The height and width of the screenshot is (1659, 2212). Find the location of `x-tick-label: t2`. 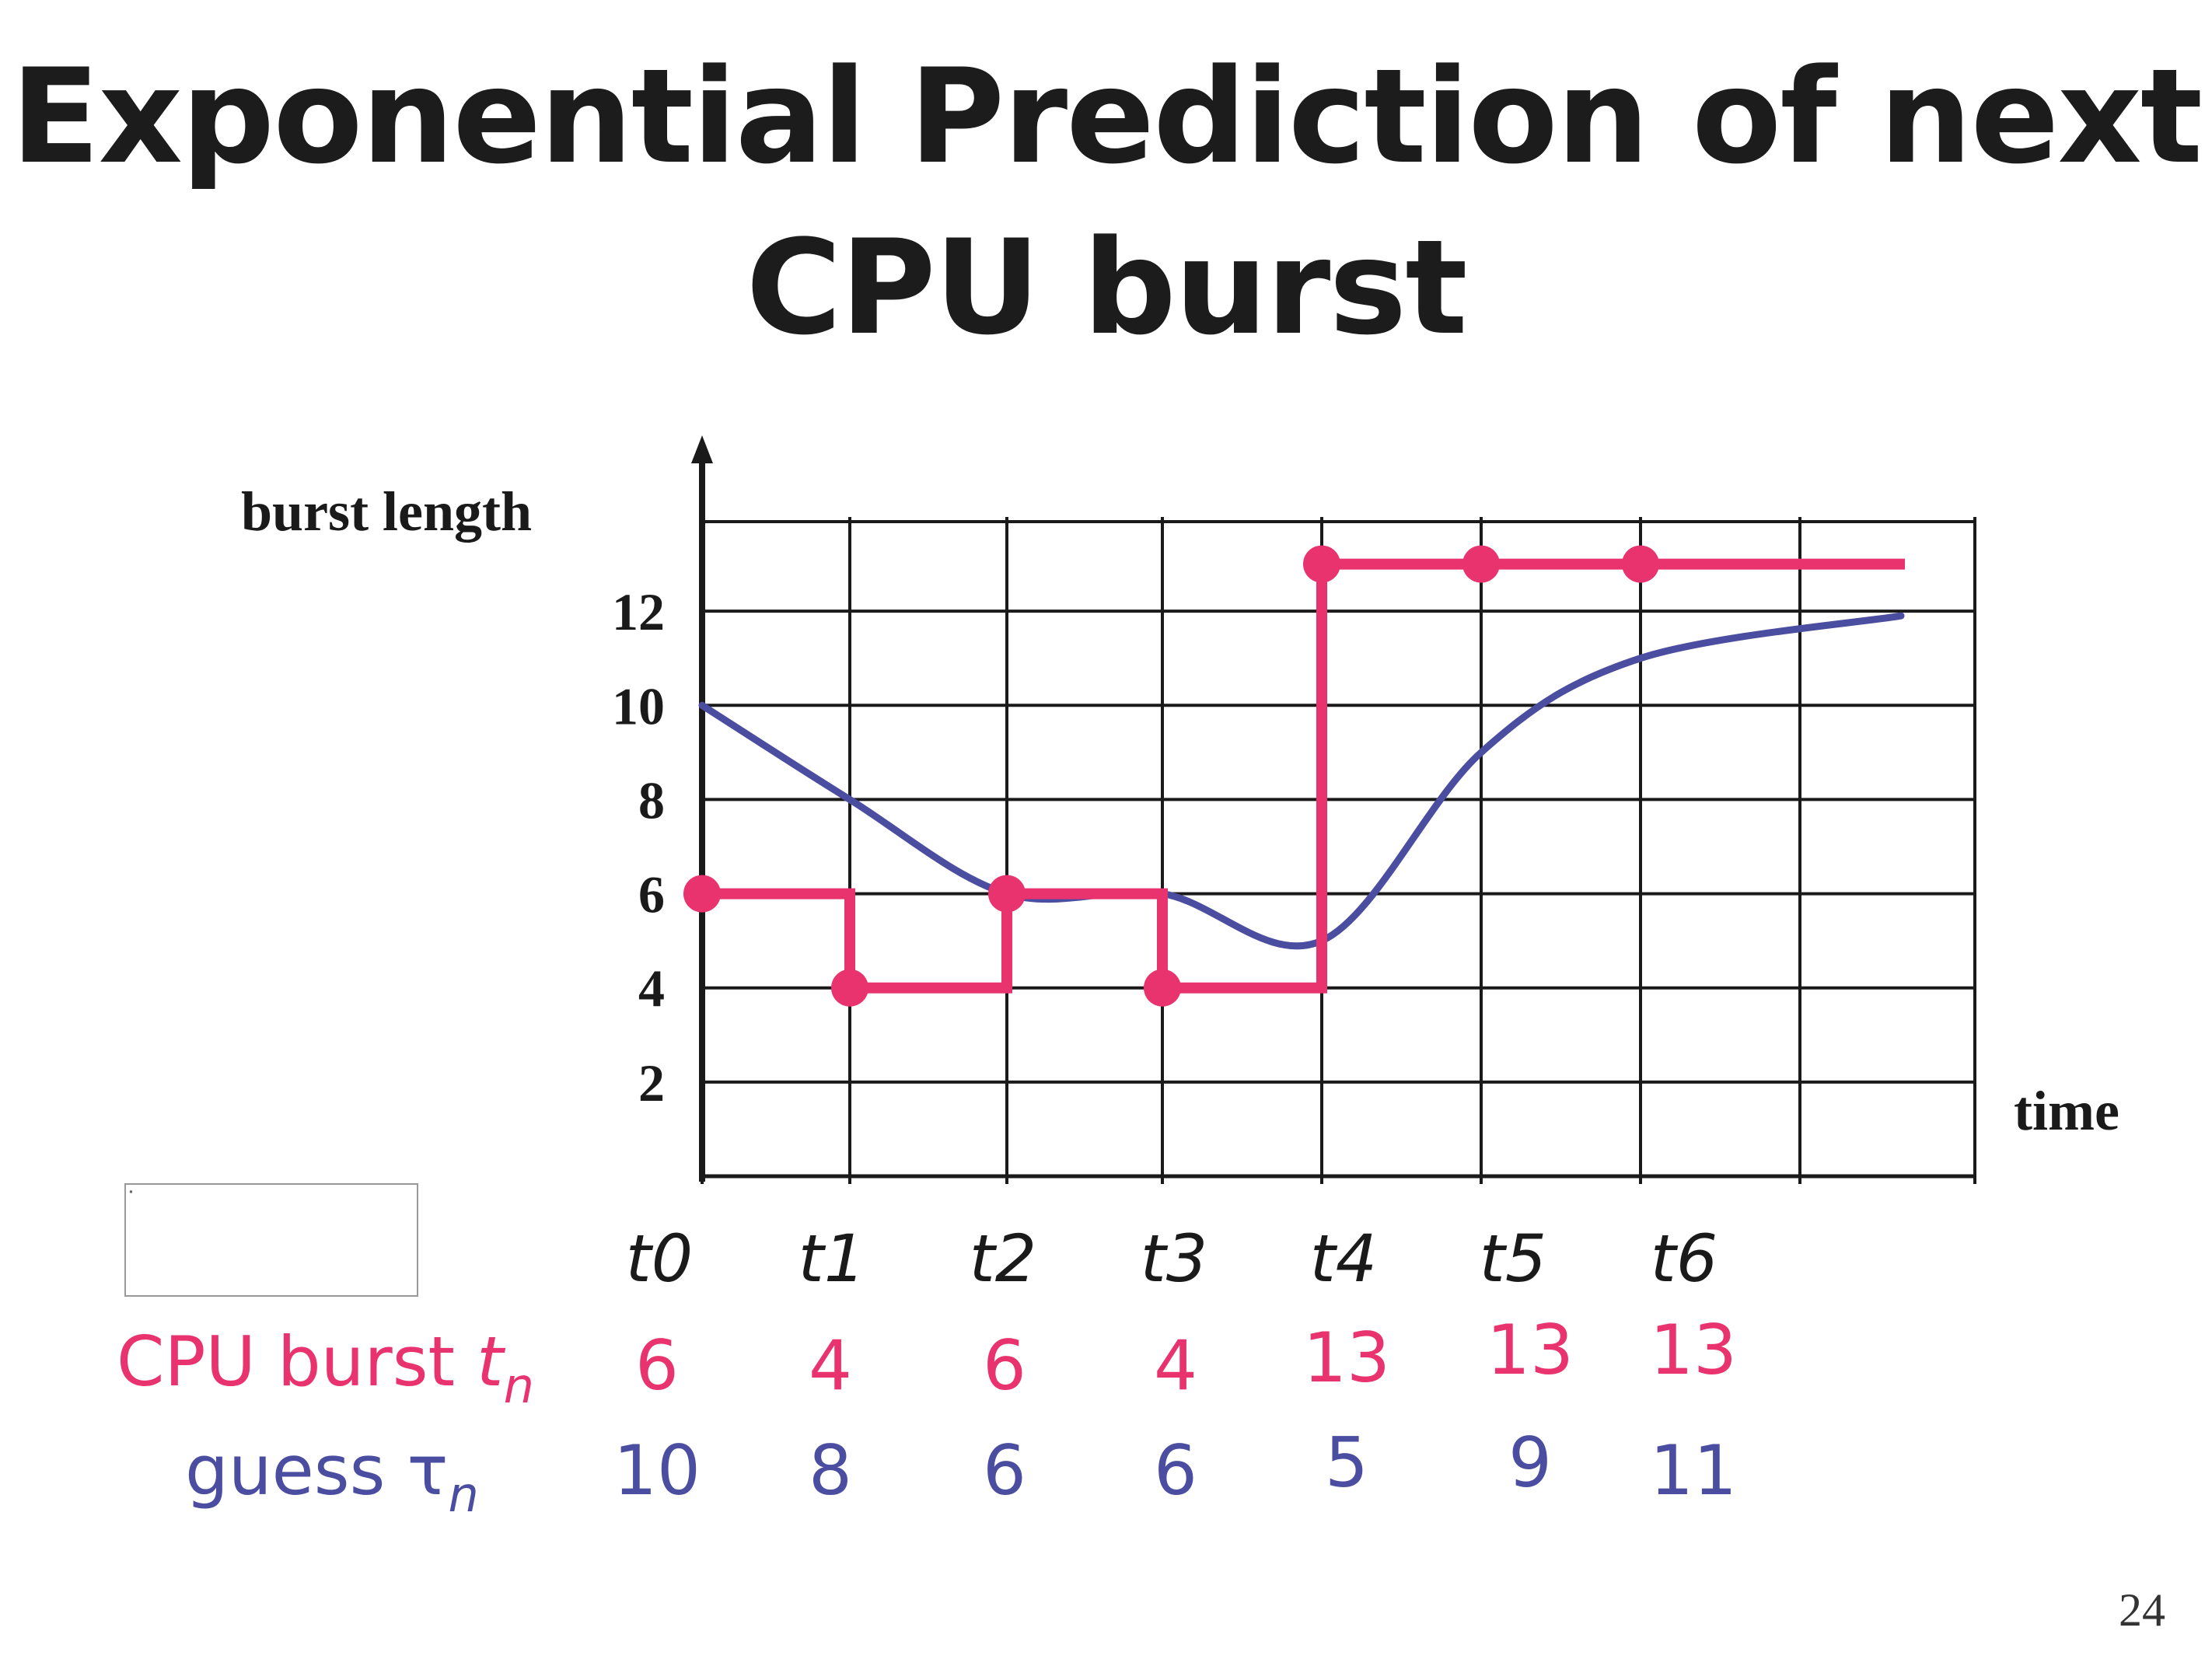

x-tick-label: t2 is located at coordinates (1003, 1259).